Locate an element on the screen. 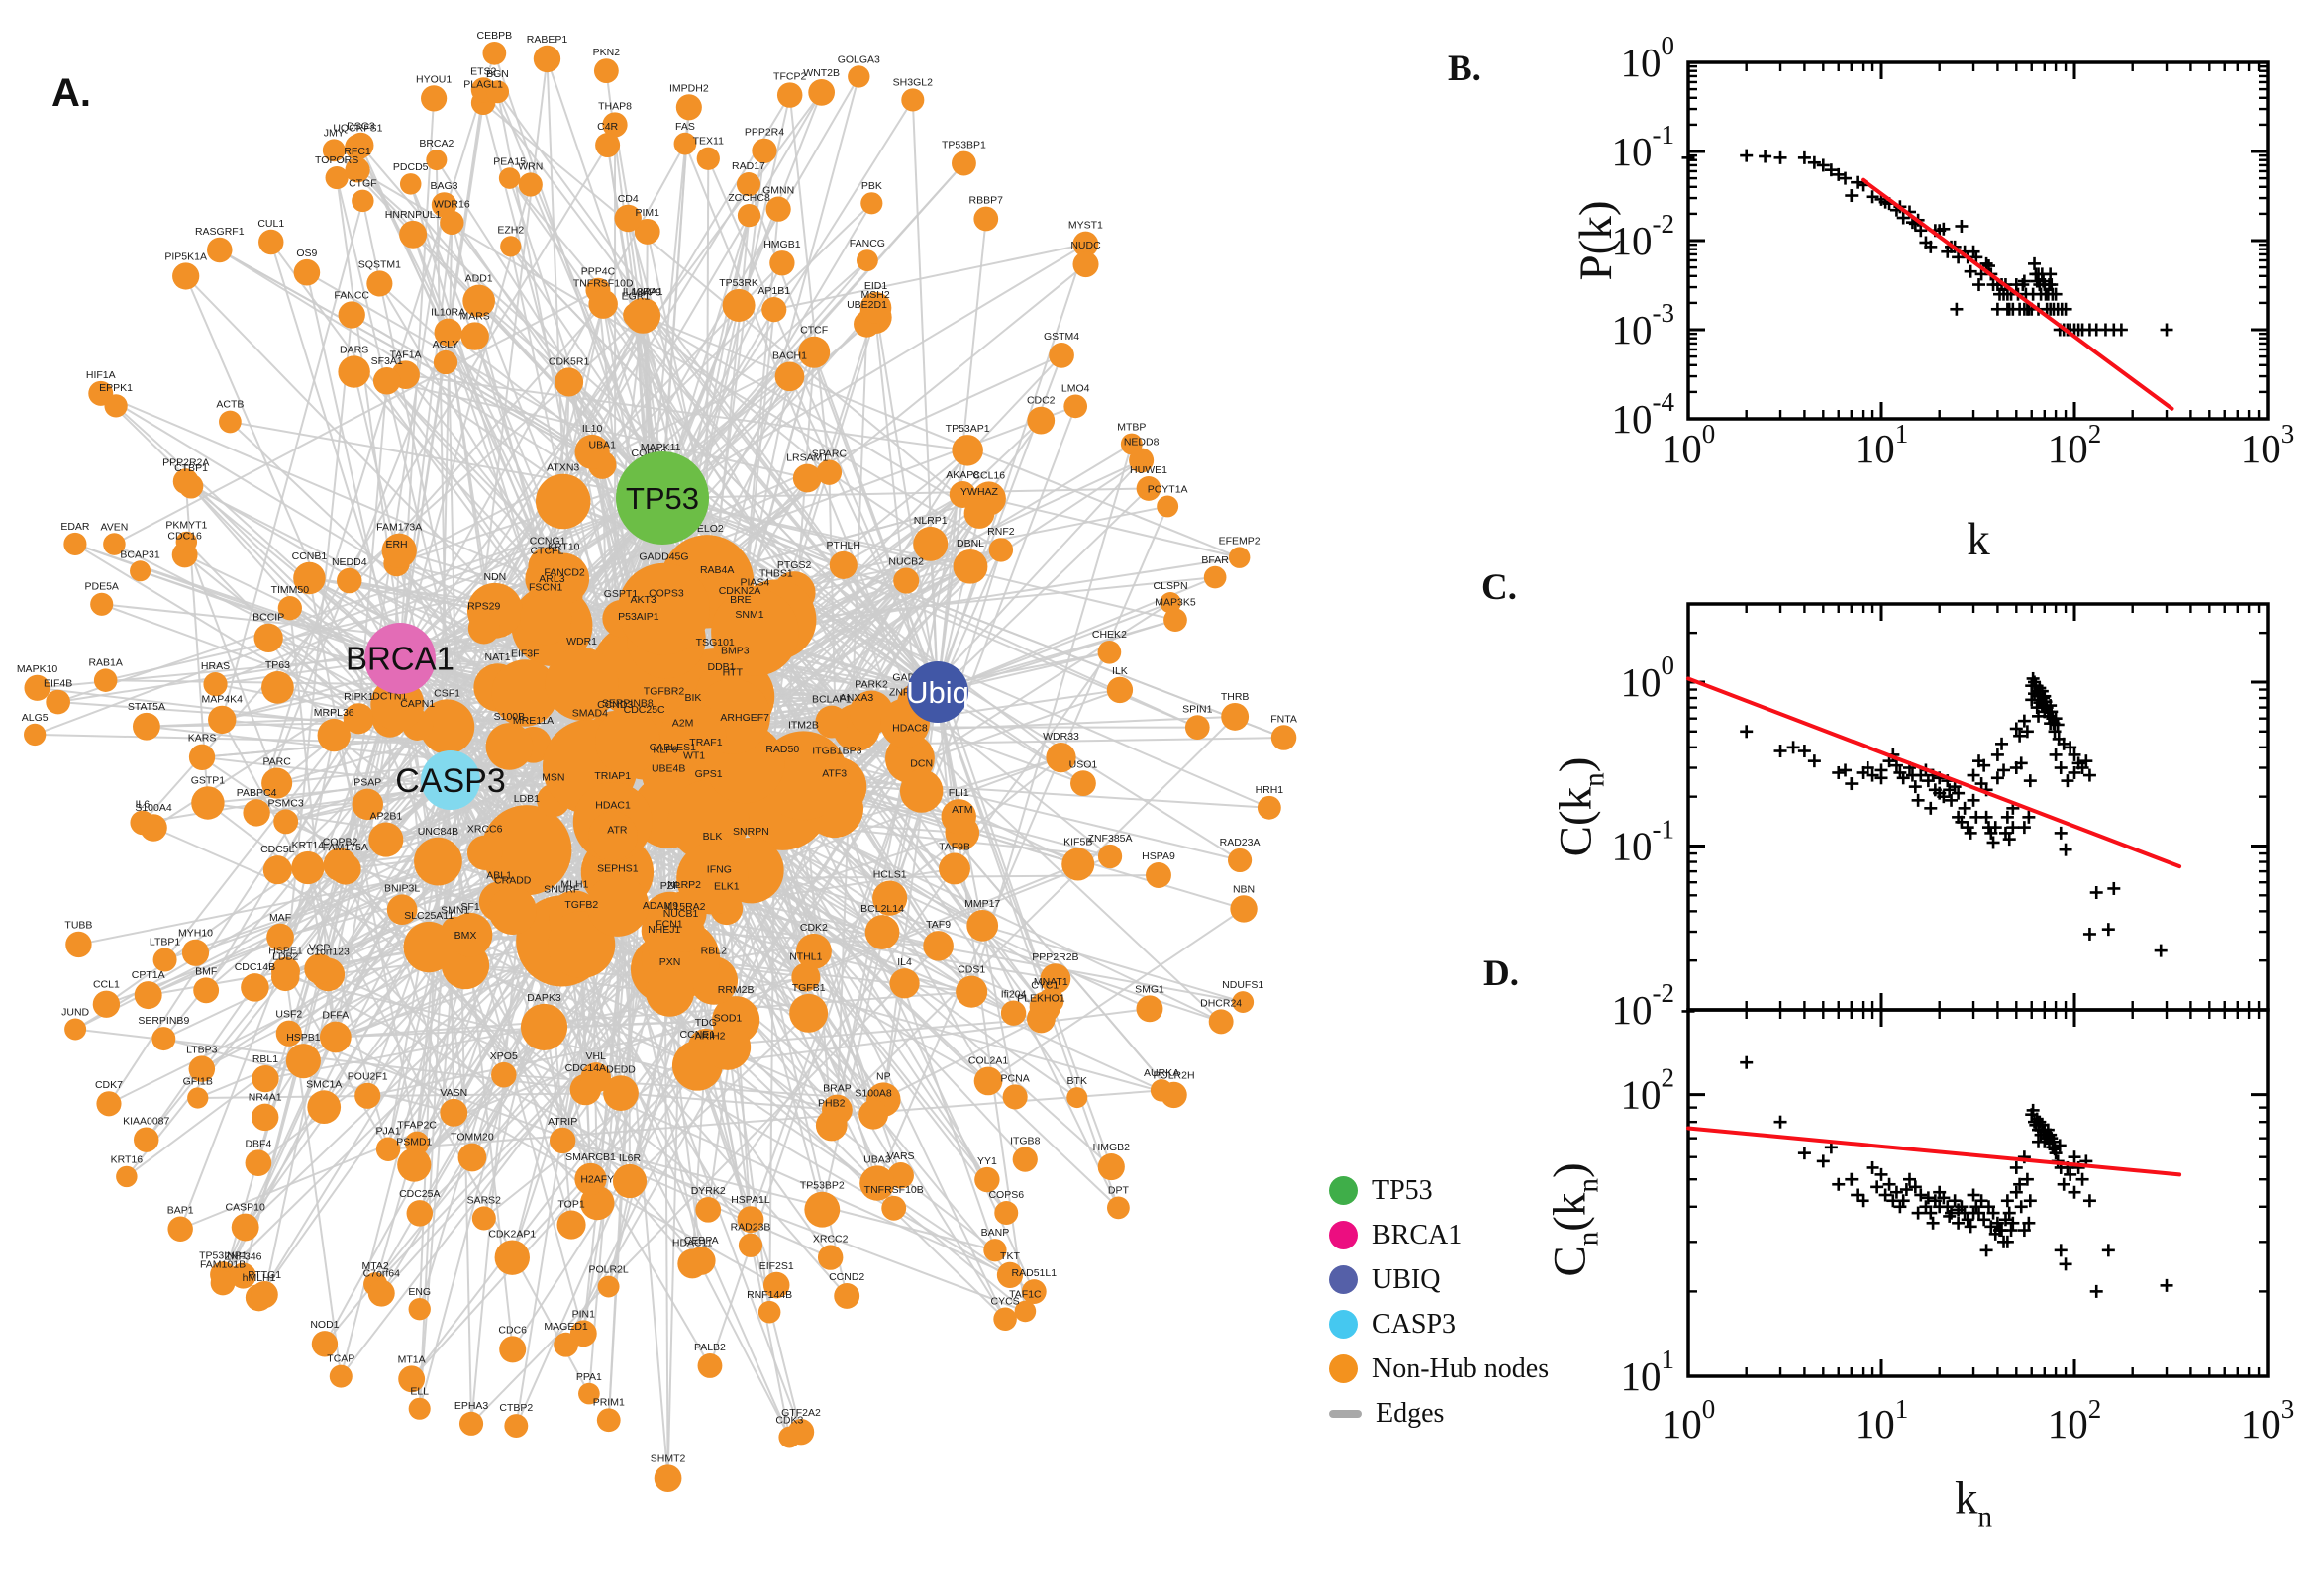 The height and width of the screenshot is (1596, 2323). svg-text: C1orf123 is located at coordinates (328, 951).